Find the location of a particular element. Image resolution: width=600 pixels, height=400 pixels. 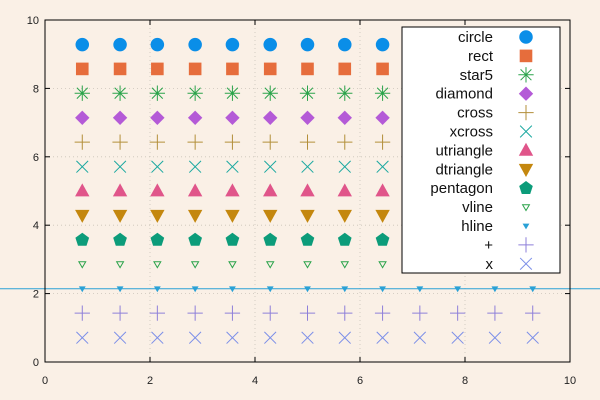

legend-label: + is located at coordinates (488, 245).